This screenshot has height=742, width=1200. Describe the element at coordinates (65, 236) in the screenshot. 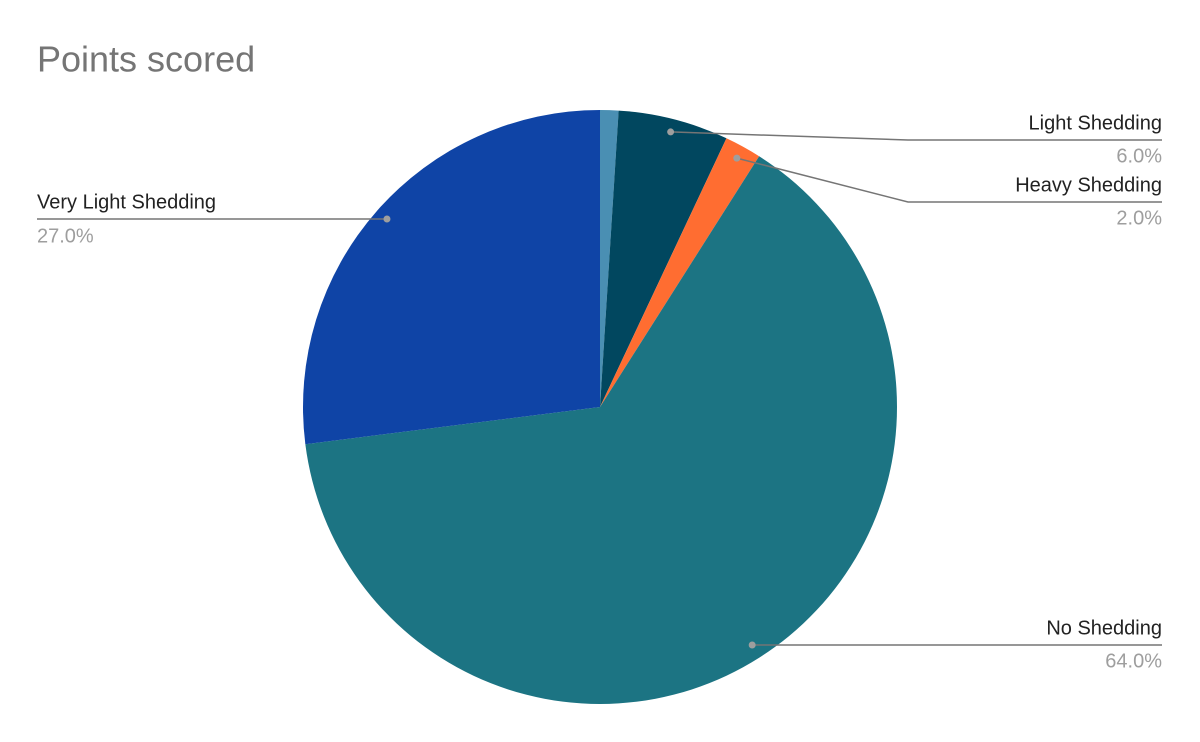

I see `slice-value: 27.0%` at that location.